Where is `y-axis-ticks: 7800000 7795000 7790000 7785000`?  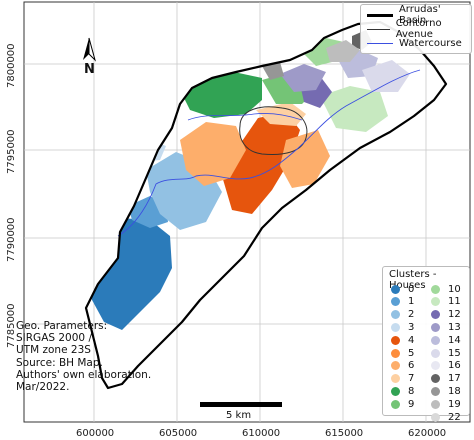
y-axis-ticks: 7800000 7795000 7790000 7785000 is located at coordinates (11, 195).